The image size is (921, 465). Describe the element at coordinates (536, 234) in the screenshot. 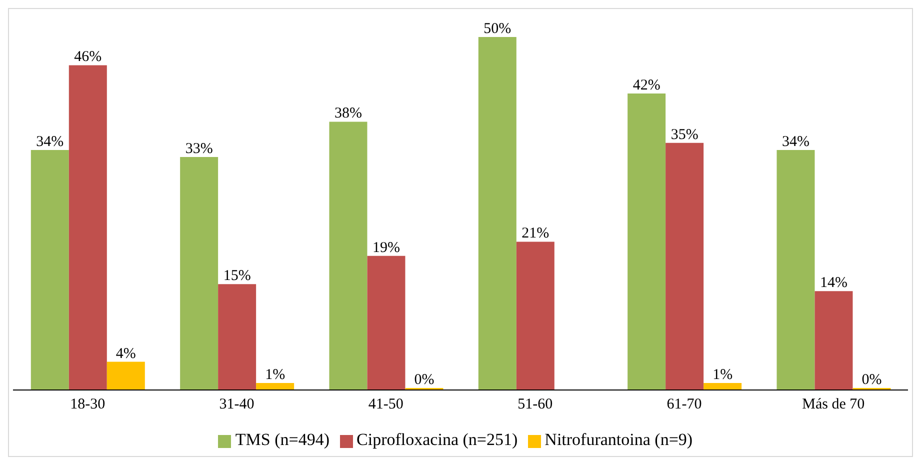

I see `data-label: 21%` at that location.